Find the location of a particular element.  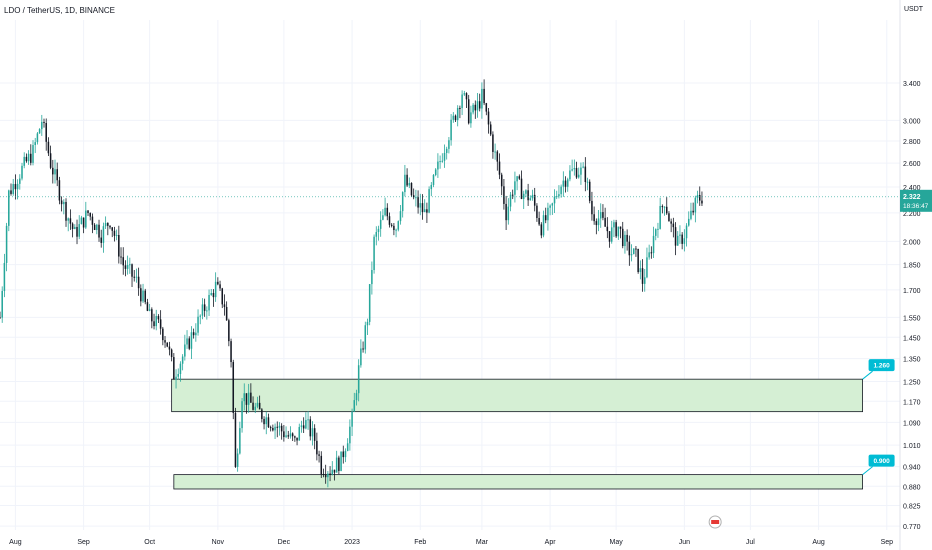

x-tick-label: Apr is located at coordinates (551, 542).